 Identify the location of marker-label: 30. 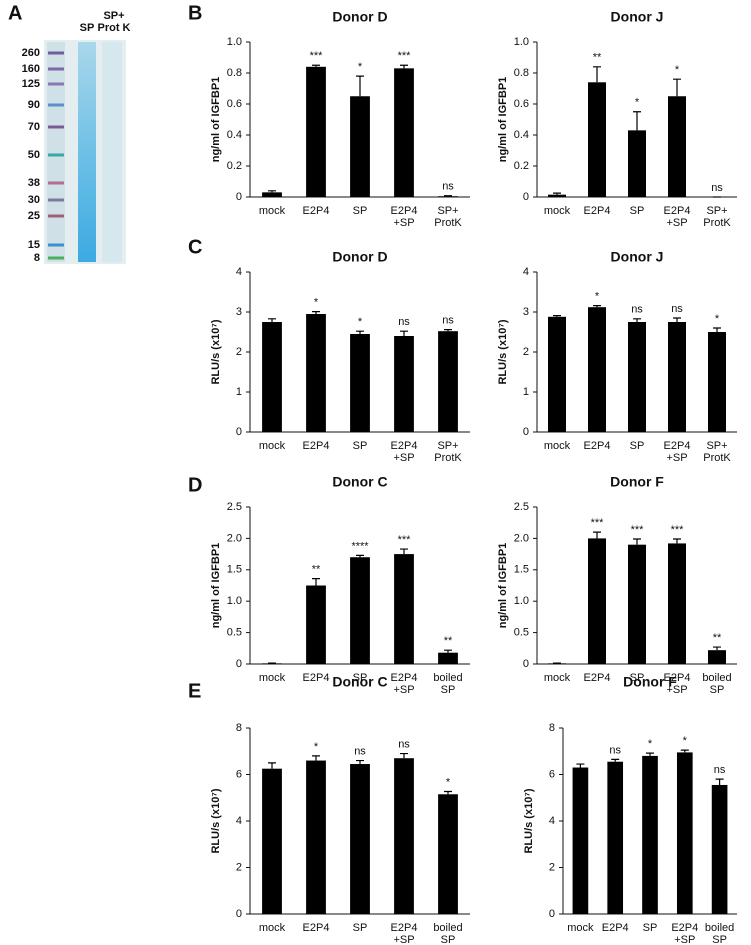
(34, 200).